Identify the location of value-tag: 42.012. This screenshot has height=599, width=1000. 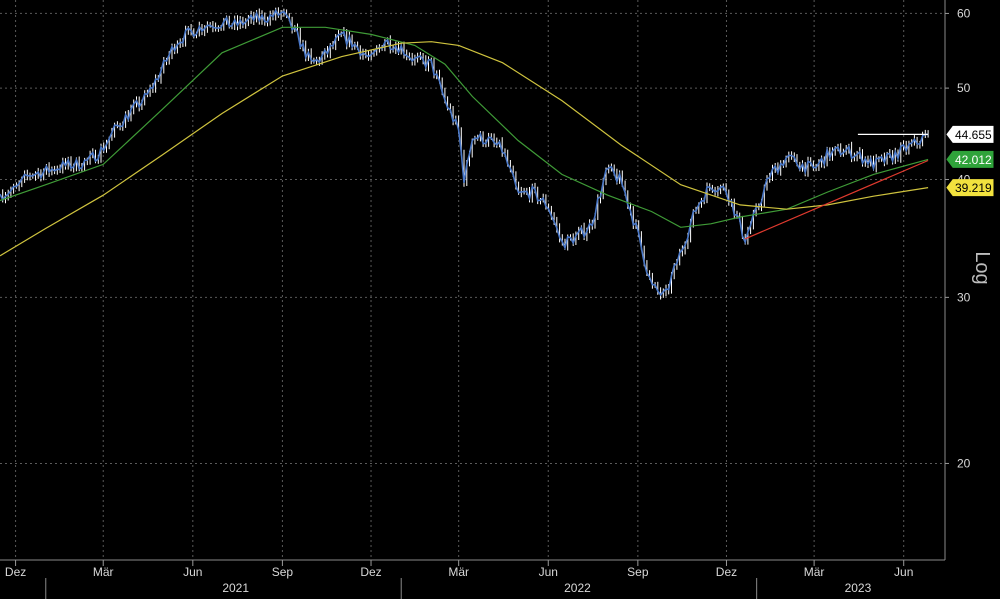
(970, 159).